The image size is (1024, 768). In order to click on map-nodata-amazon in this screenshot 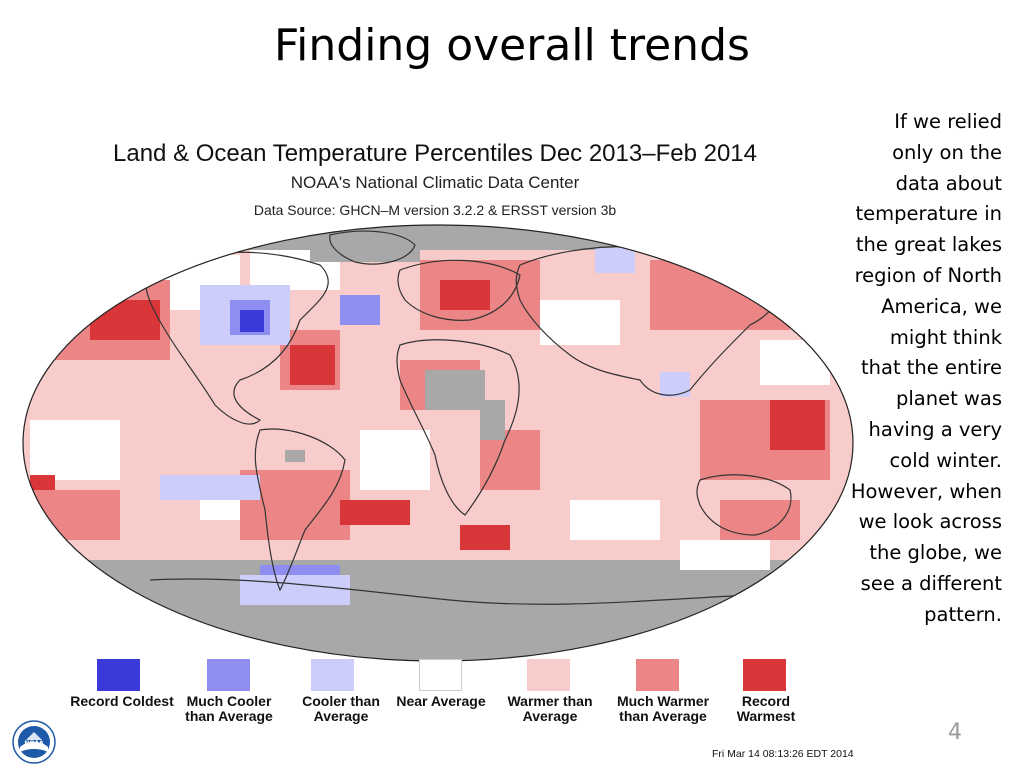, I will do `click(295, 456)`.